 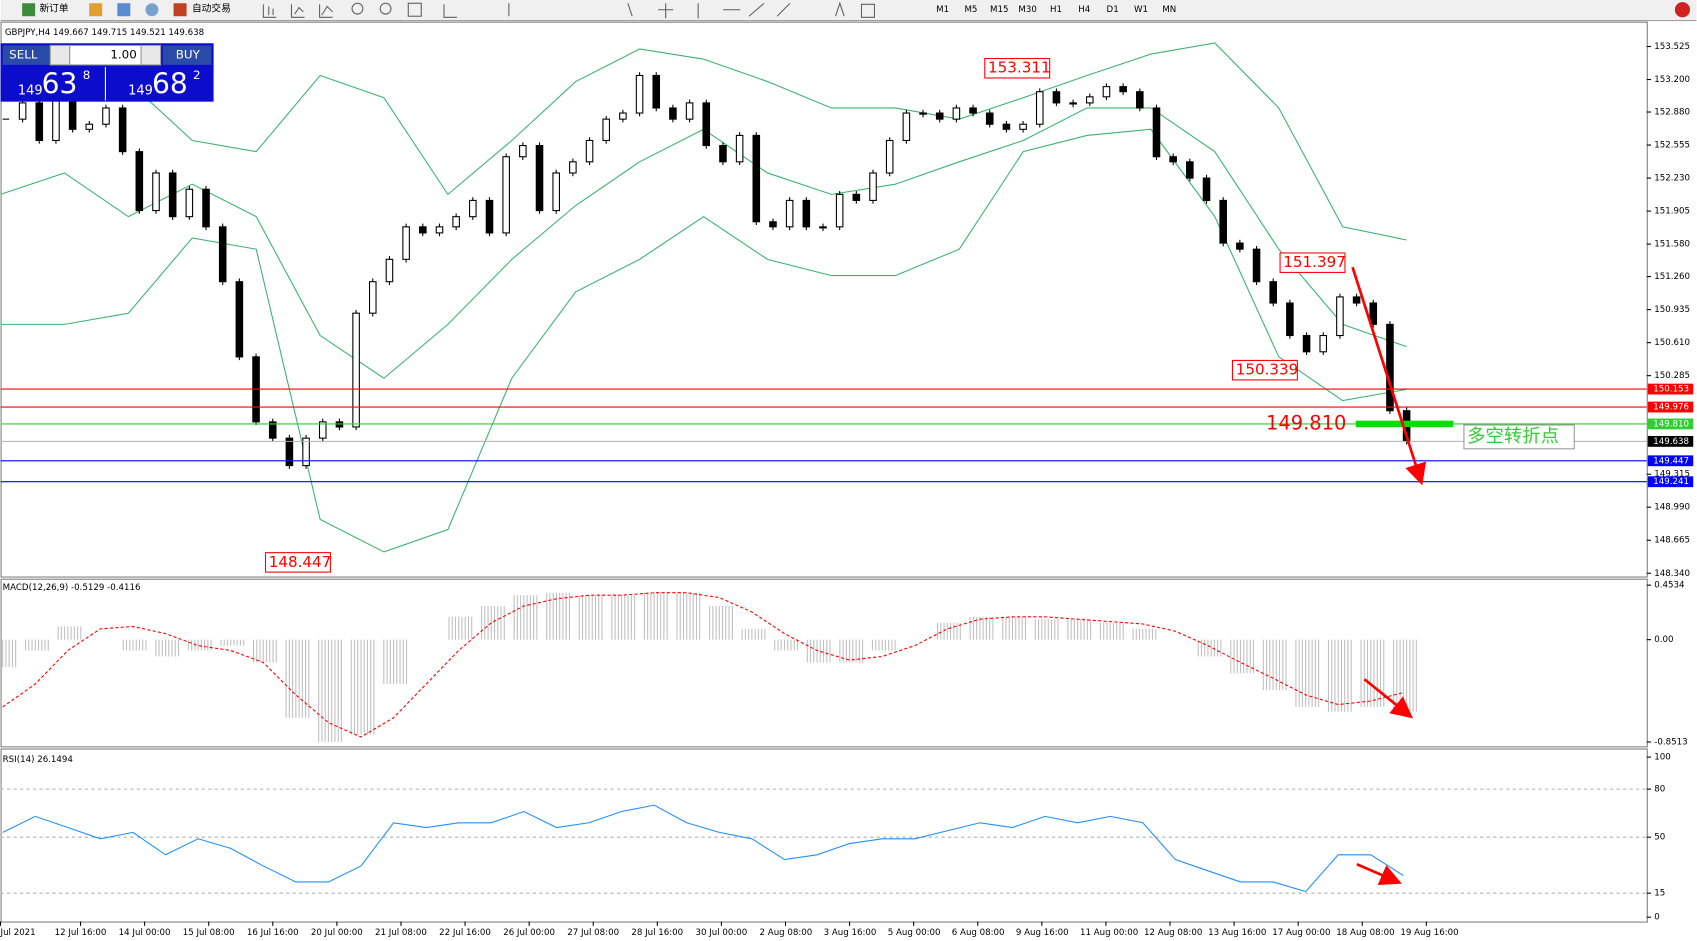 I want to click on timeframe-button: MN, so click(x=1169, y=10).